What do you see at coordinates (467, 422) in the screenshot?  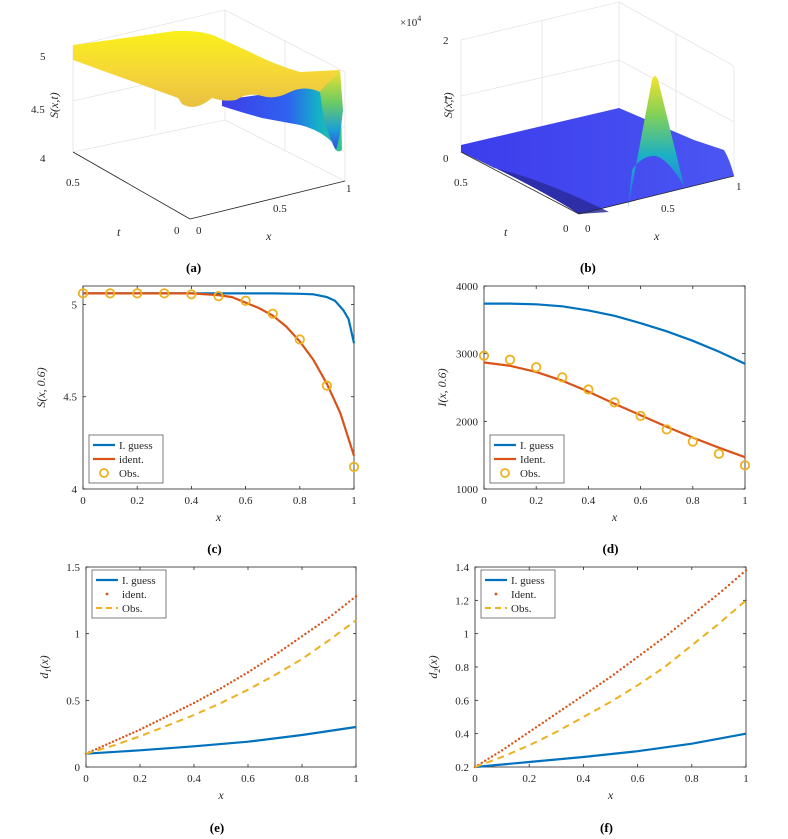 I see `panel-d-ytick-label: 2000` at bounding box center [467, 422].